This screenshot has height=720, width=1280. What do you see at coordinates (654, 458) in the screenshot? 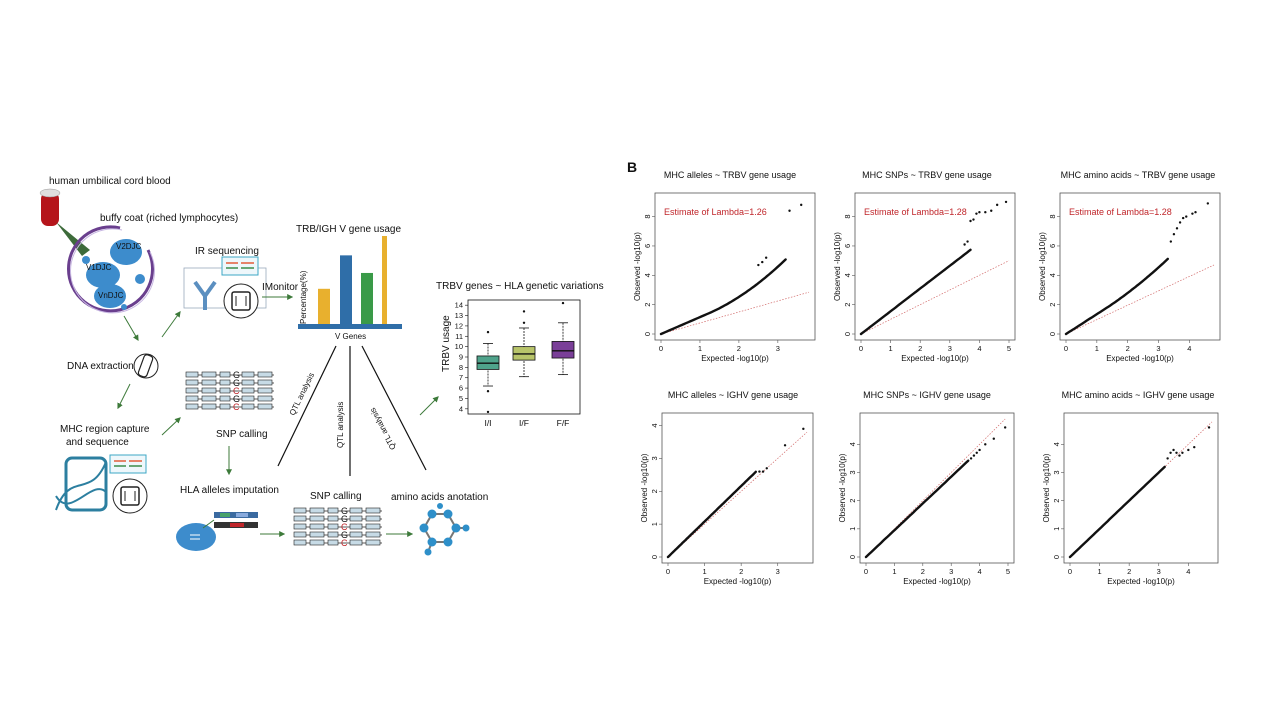
I see `qq-ytick-label: 3` at bounding box center [654, 458].